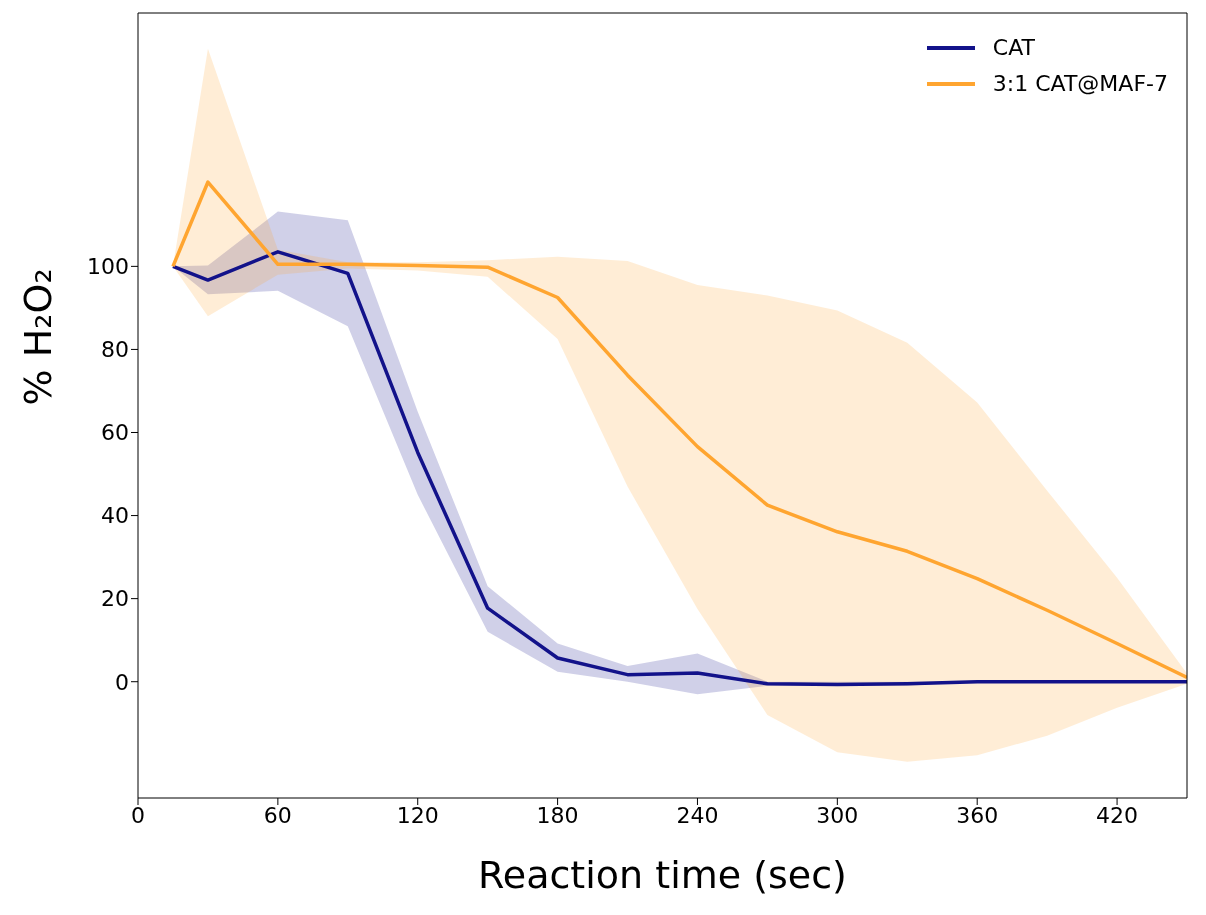 Image resolution: width=1206 pixels, height=915 pixels. Describe the element at coordinates (115, 433) in the screenshot. I see `y-tick-label: 60` at that location.